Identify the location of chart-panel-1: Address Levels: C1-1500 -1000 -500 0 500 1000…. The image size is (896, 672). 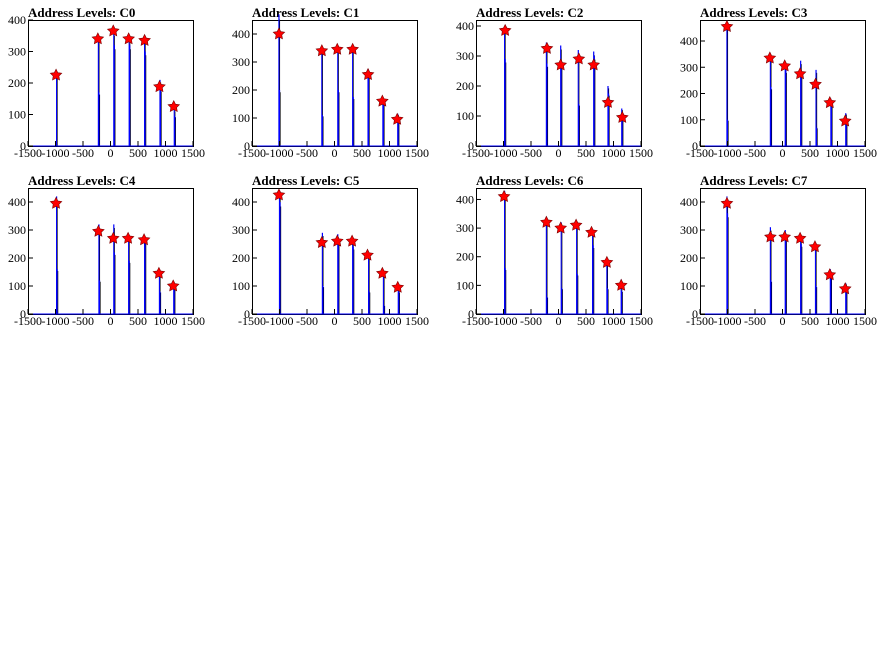
(330, 82).